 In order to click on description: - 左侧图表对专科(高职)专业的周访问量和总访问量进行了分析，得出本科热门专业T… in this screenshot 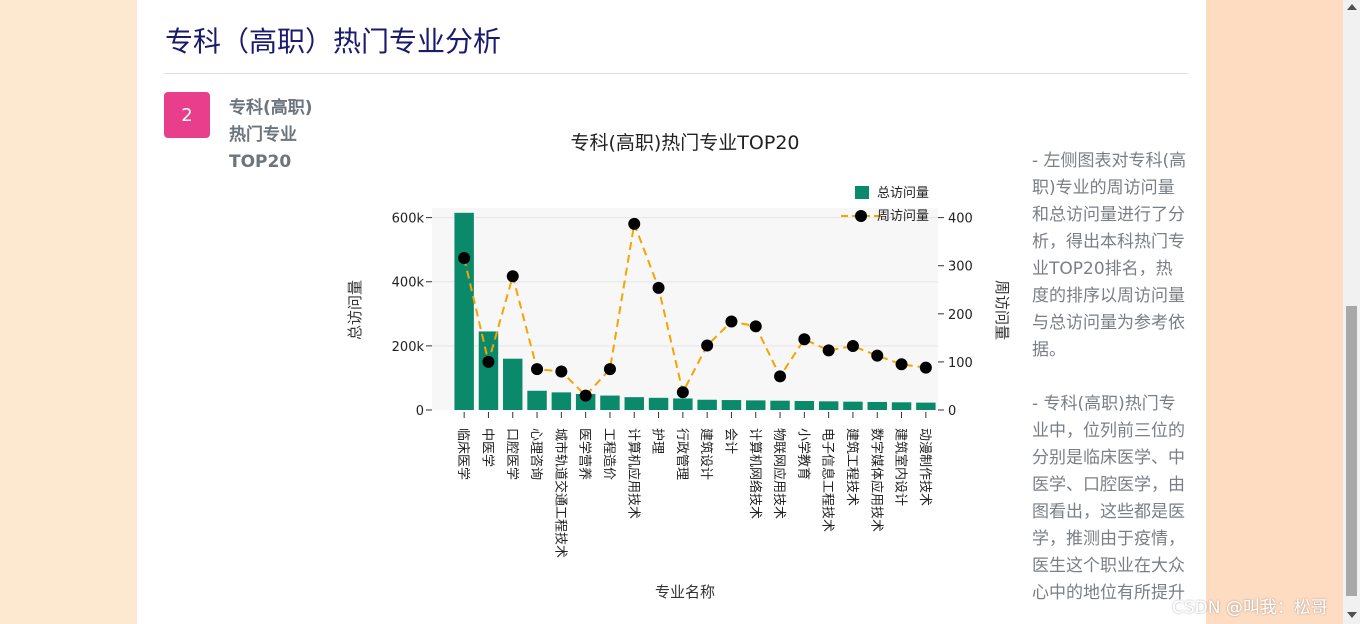, I will do `click(1110, 386)`.